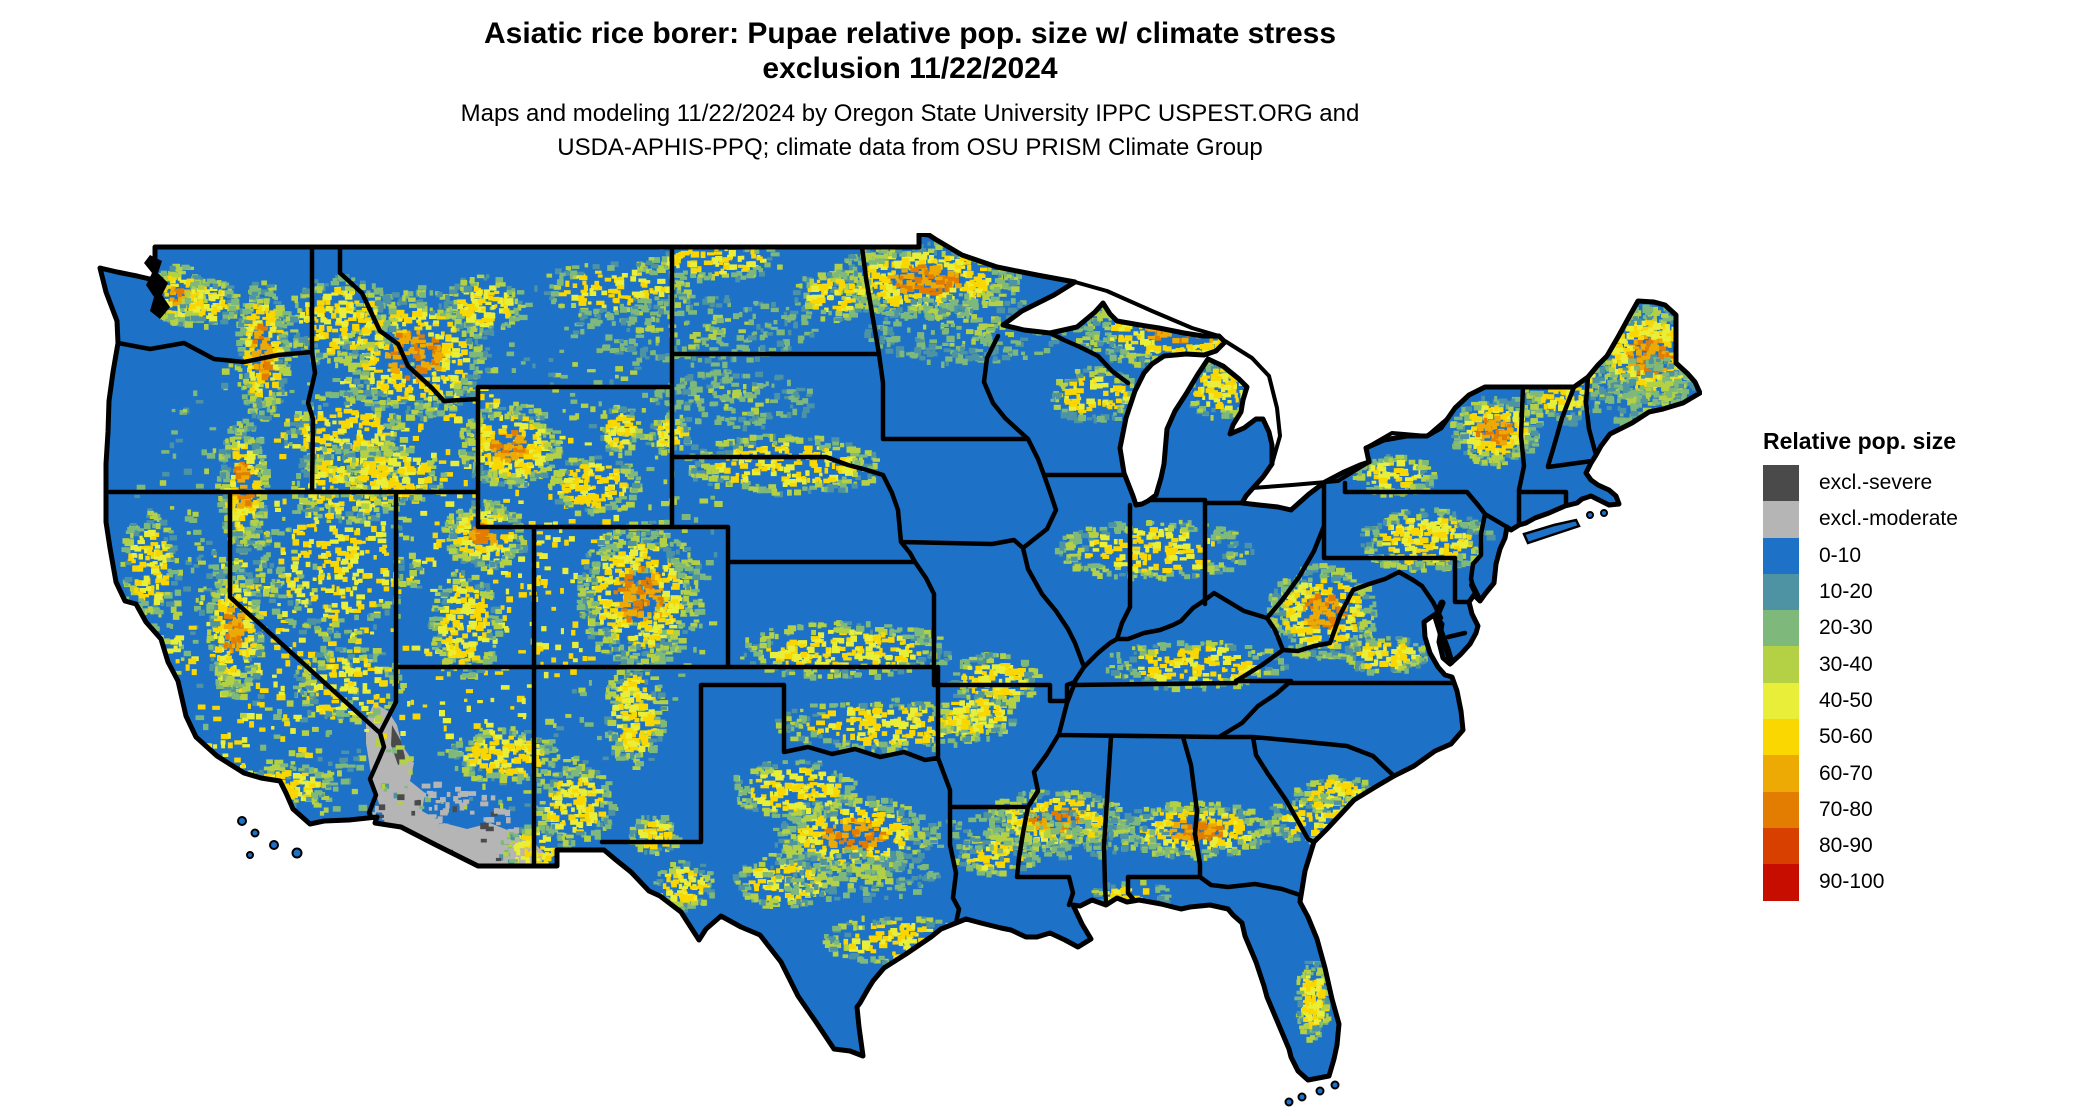 Image resolution: width=2100 pixels, height=1116 pixels. I want to click on legend-label: 40-50, so click(1846, 700).